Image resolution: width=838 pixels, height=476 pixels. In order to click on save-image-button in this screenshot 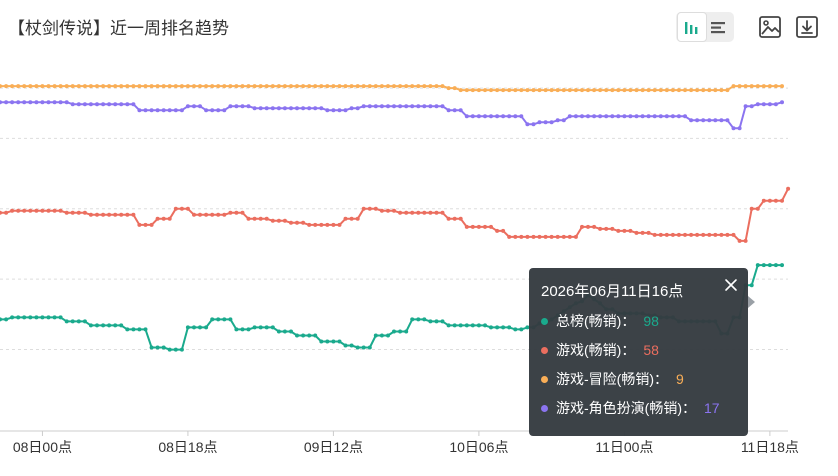, I will do `click(770, 27)`.